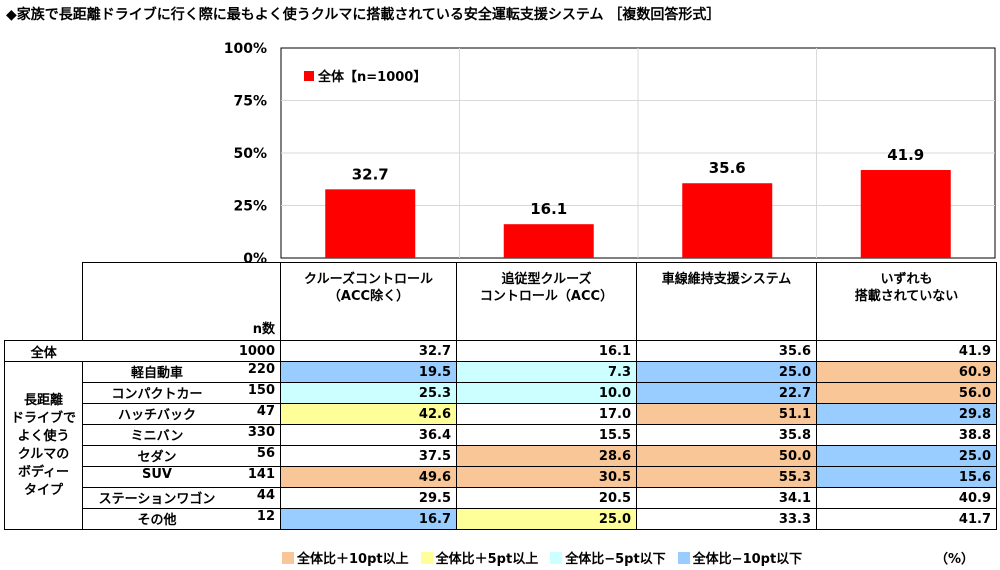  I want to click on table-cell: 29.8, so click(906, 414).